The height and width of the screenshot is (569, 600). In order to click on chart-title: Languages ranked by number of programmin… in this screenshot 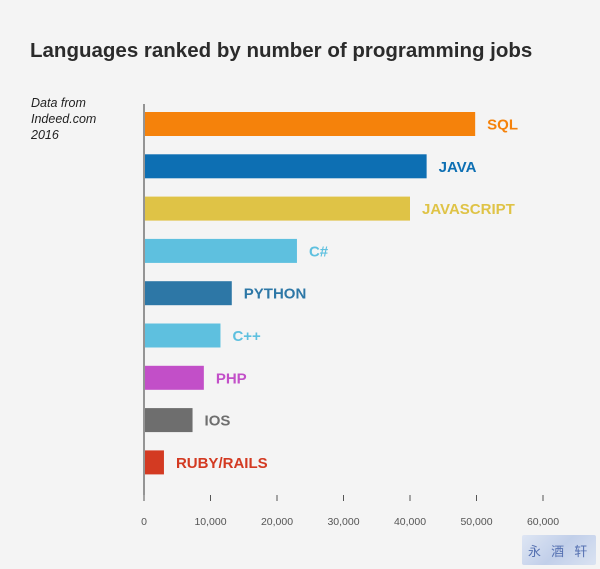, I will do `click(281, 50)`.